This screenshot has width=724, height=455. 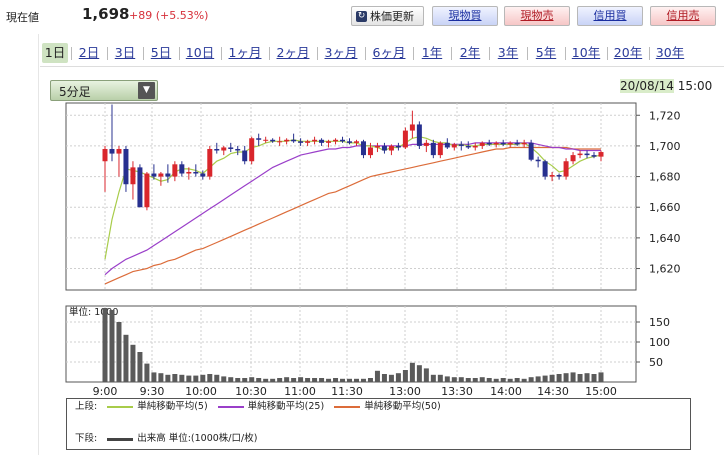 What do you see at coordinates (89, 52) in the screenshot?
I see `tab-period-1: 2日` at bounding box center [89, 52].